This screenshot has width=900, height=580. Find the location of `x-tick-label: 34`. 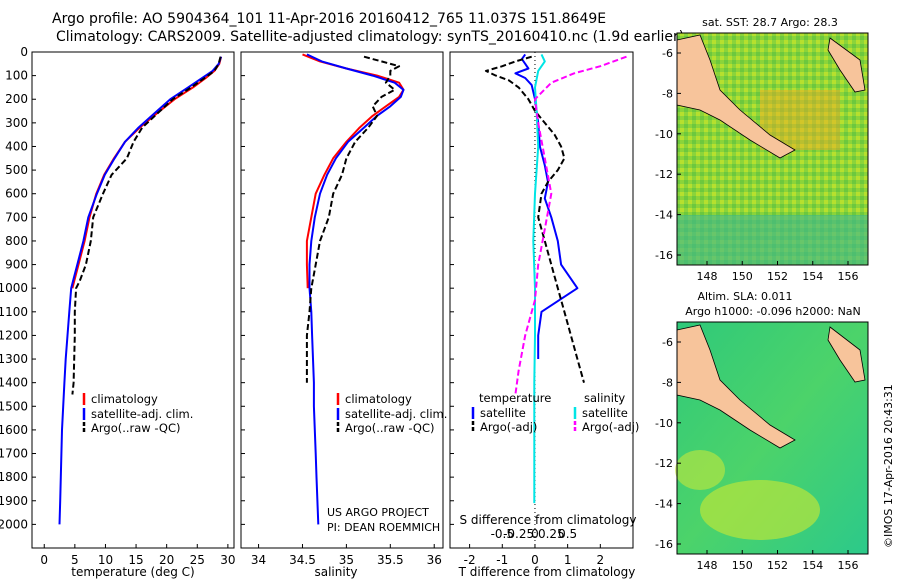

x-tick-label: 34 is located at coordinates (258, 560).